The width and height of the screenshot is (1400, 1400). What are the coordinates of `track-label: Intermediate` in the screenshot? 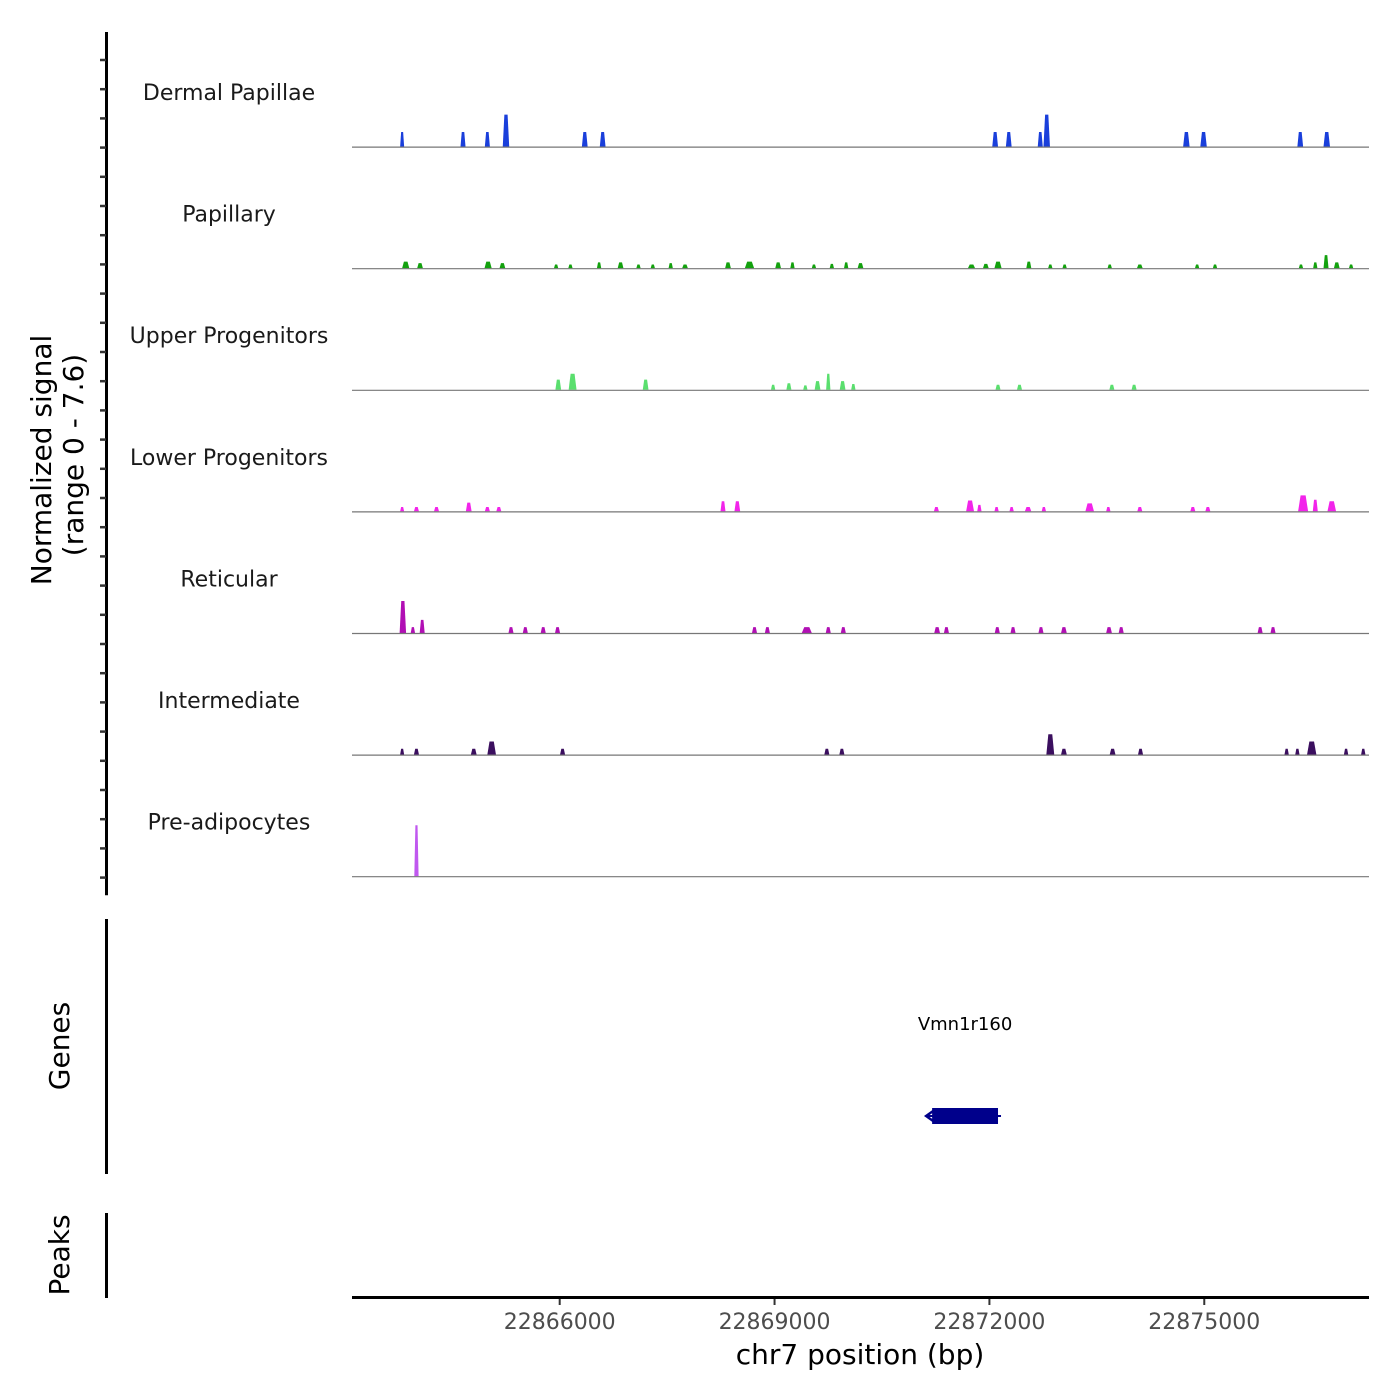 It's located at (229, 701).